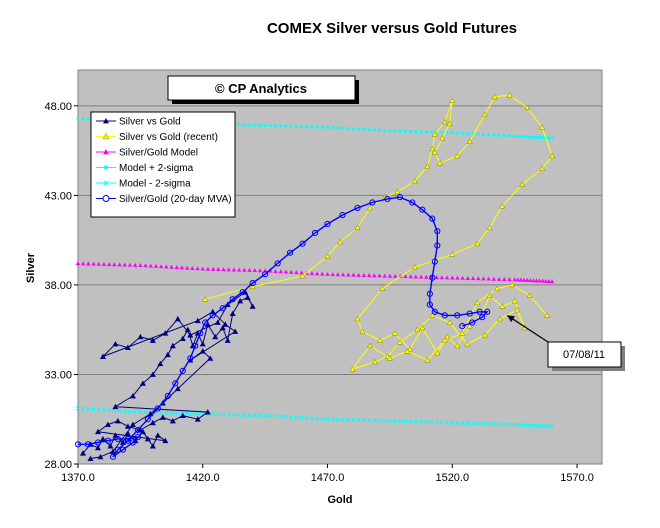 The image size is (660, 528). I want to click on x-tick-labels: 1370.0 1420.0 1470.0 1520.0 1570.0, so click(327, 478).